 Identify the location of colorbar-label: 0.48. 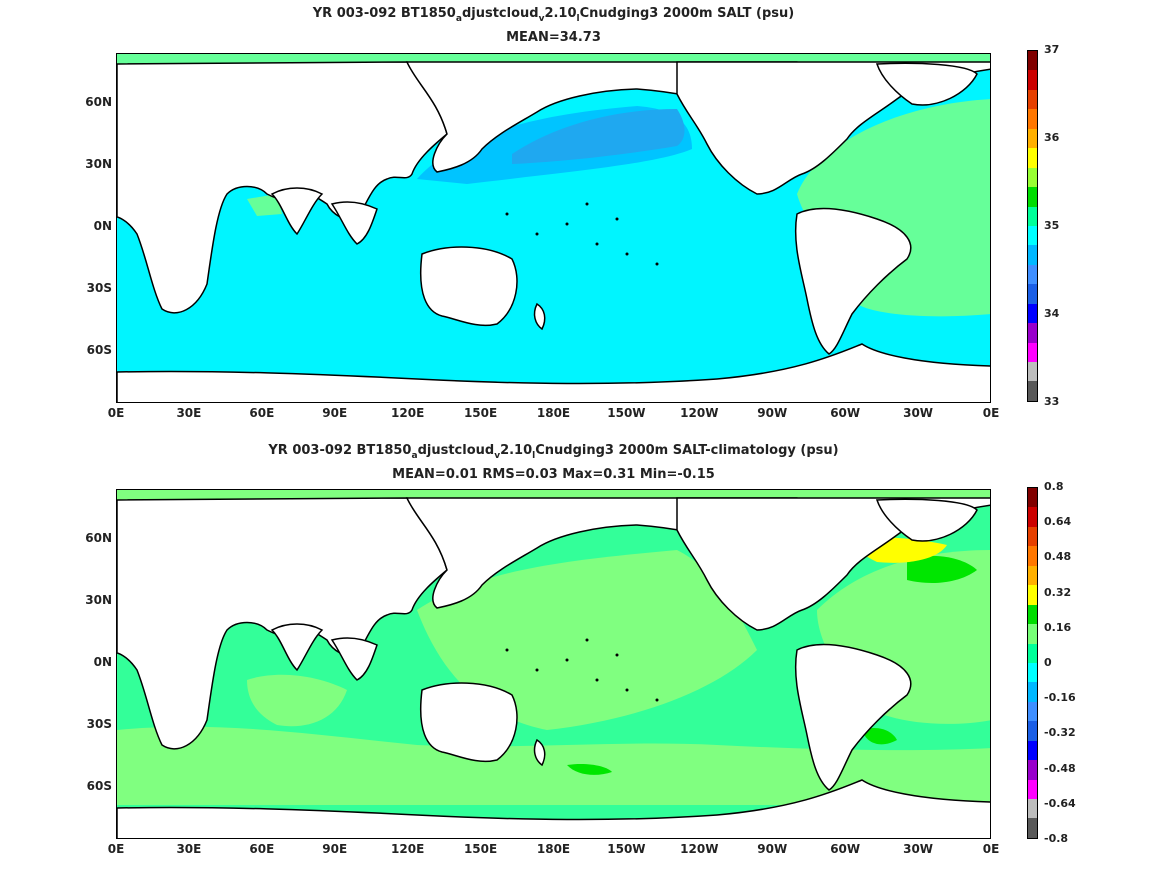
(1058, 557).